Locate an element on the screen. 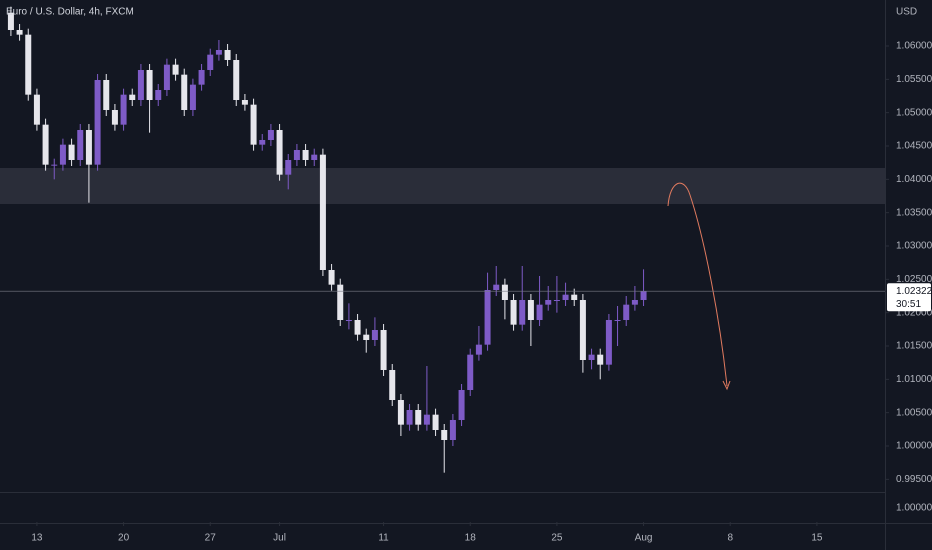 This screenshot has height=550, width=932. x-tick-label: Aug is located at coordinates (644, 538).